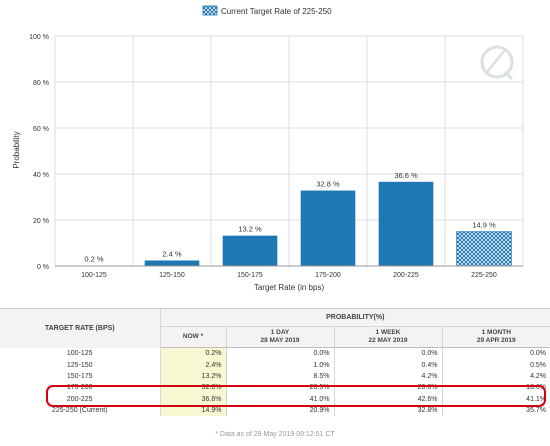 The width and height of the screenshot is (550, 446). Describe the element at coordinates (16, 149) in the screenshot. I see `y-axis-label: Probability` at that location.